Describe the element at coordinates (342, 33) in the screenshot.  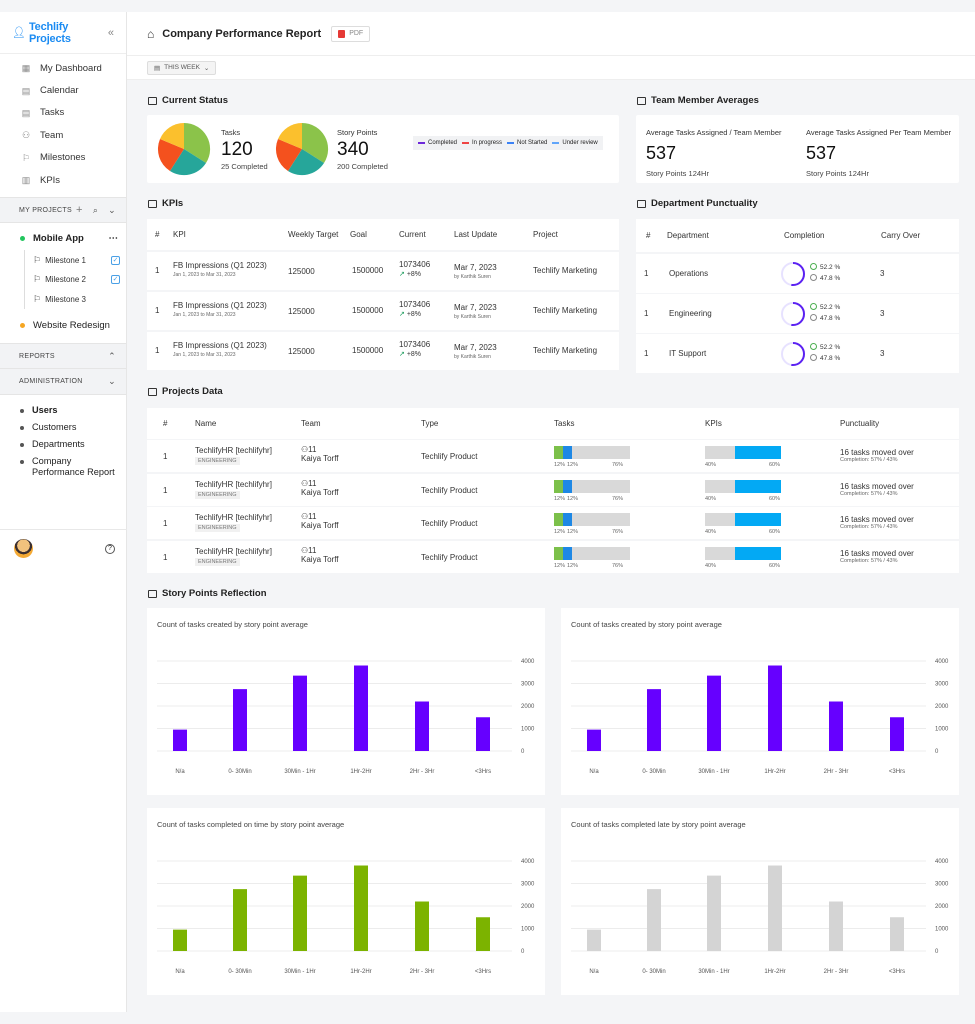
I see `pdf-icon` at that location.